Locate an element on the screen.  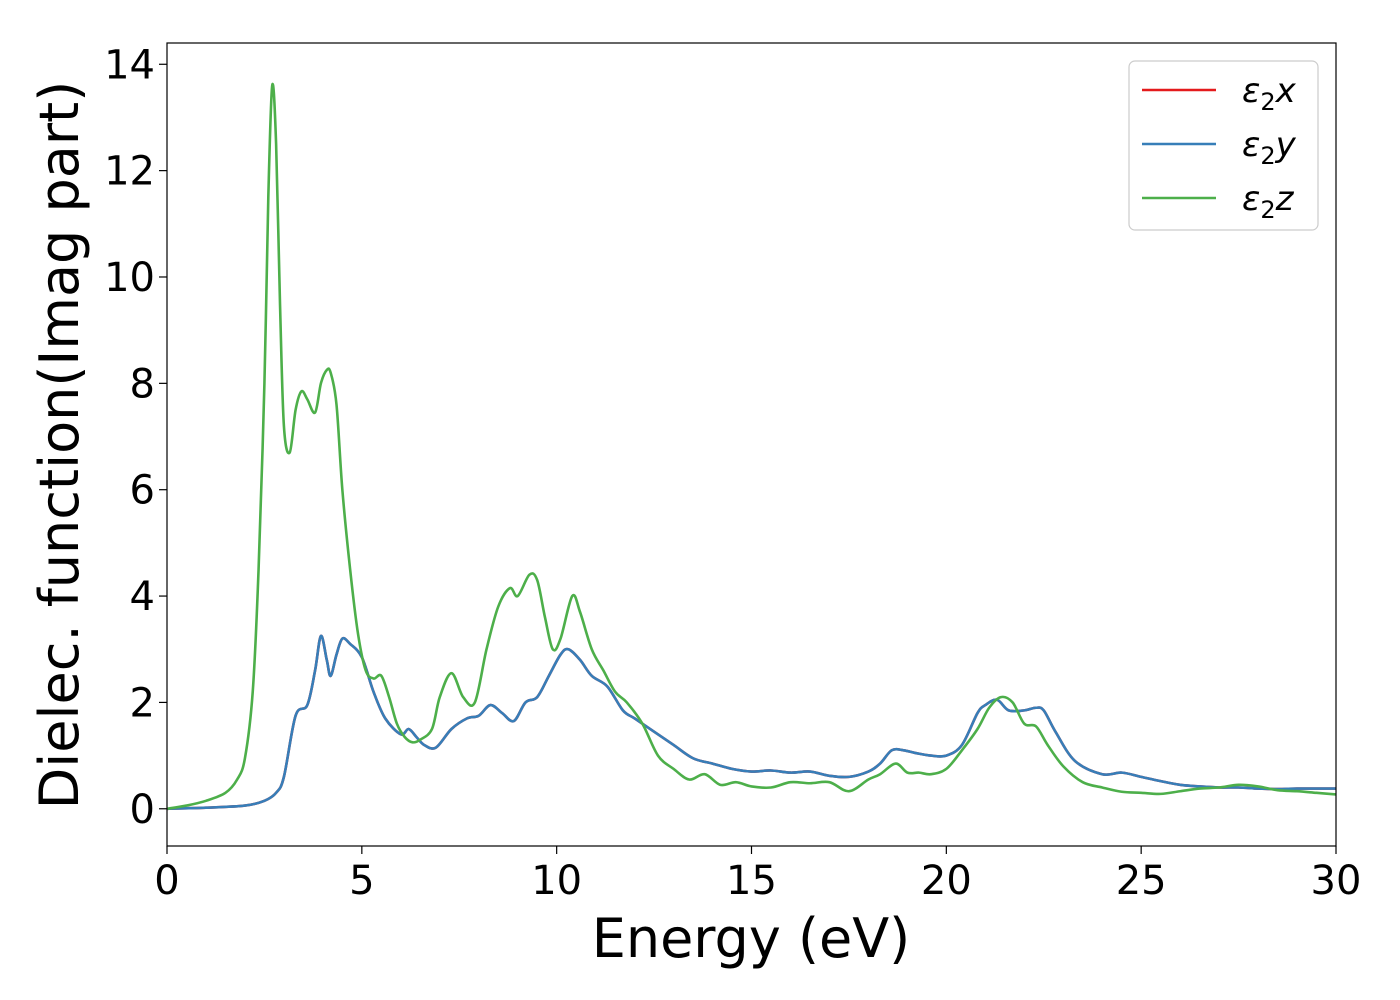
series-line-y is located at coordinates (751, 722).